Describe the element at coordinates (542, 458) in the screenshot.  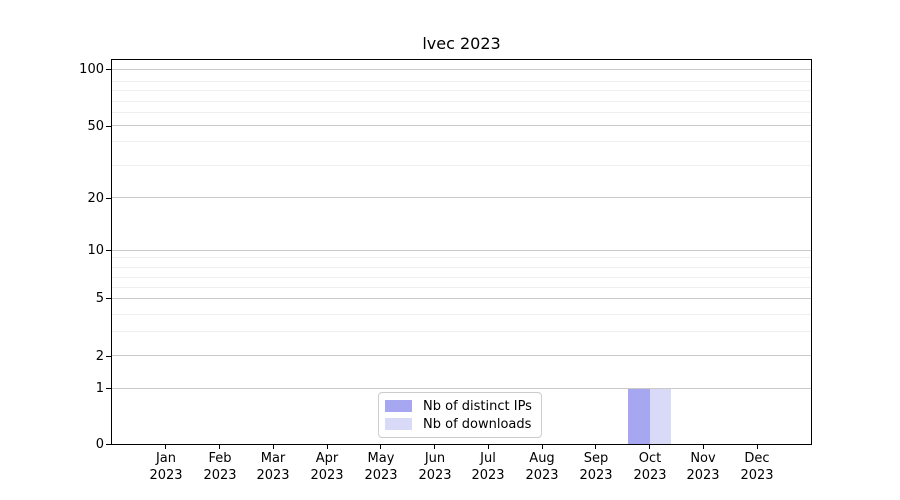
I see `x-tick-month: Aug` at that location.